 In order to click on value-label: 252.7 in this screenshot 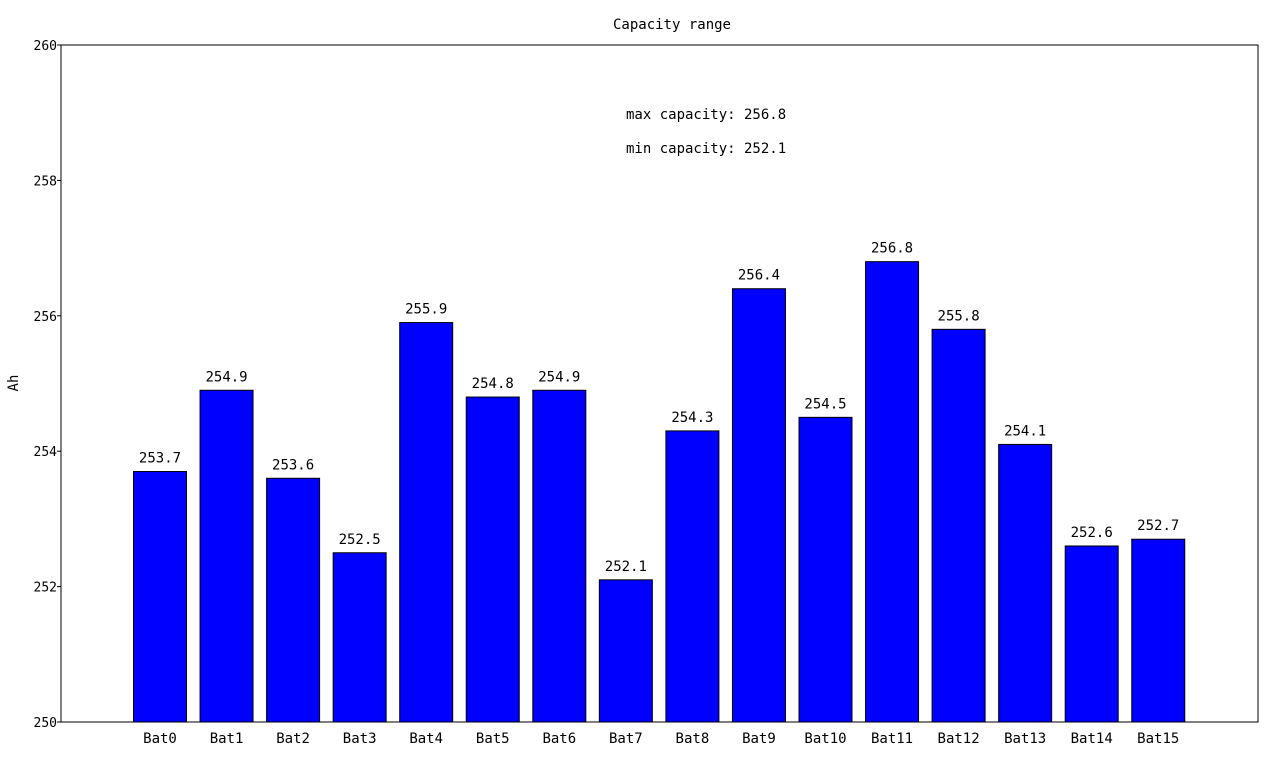, I will do `click(1158, 526)`.